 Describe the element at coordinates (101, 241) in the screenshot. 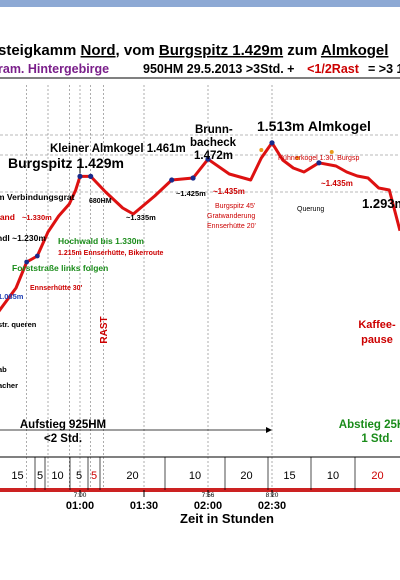

I see `label-hochwald: Hochwald bis 1.330m` at that location.